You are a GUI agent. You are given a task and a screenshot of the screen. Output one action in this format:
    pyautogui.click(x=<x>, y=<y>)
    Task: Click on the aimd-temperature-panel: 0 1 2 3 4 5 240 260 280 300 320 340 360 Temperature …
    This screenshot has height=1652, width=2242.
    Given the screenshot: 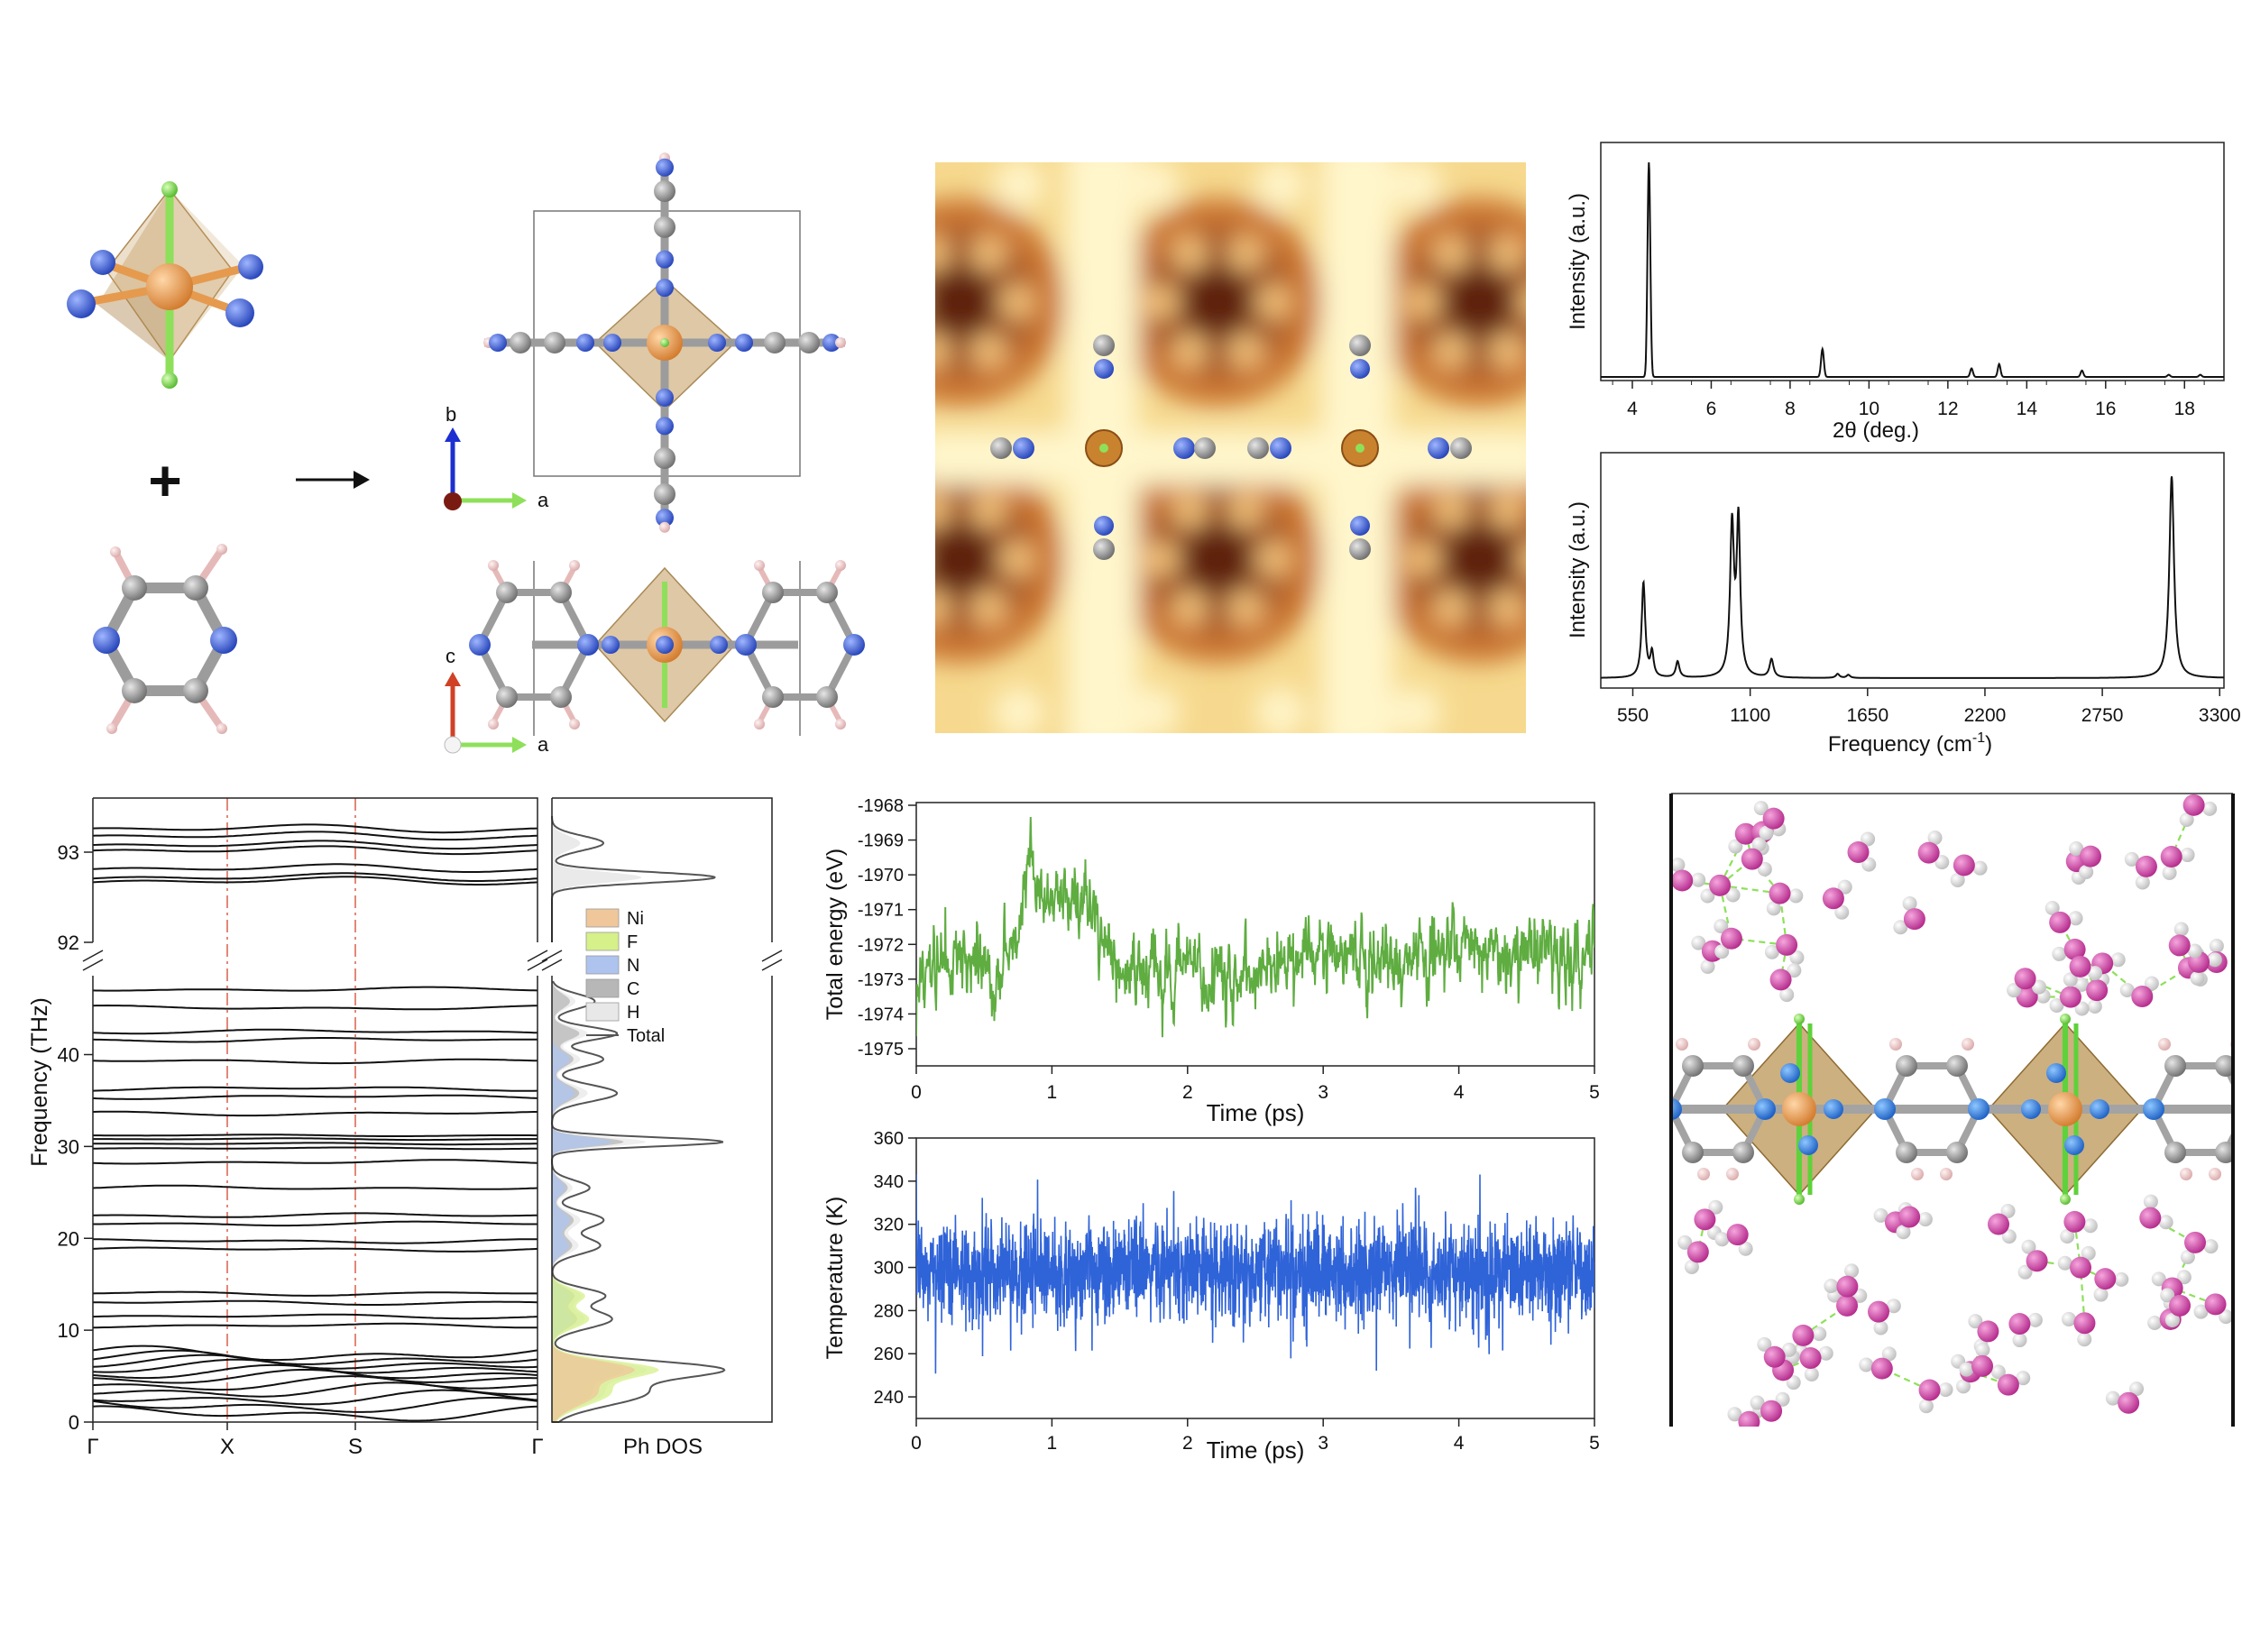 What is the action you would take?
    pyautogui.click(x=1211, y=1296)
    